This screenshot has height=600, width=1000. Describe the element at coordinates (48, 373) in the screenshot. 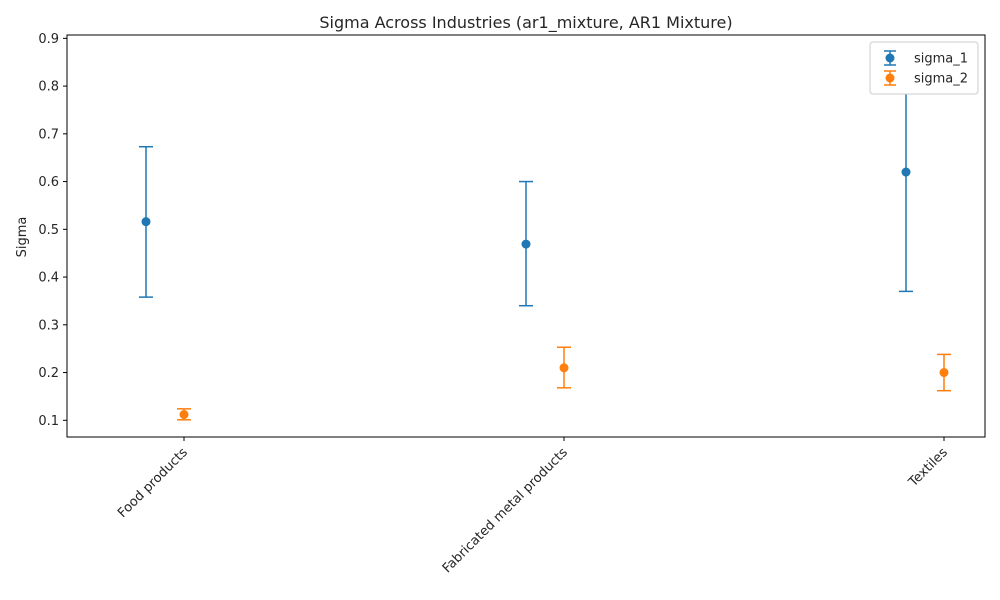

I see `y-tick-label: 0.2` at that location.